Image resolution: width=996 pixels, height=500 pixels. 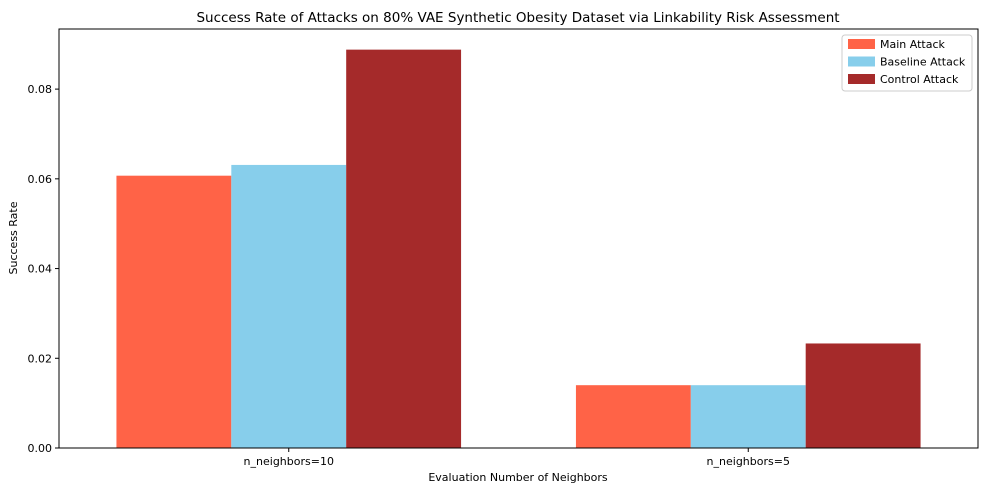 I want to click on legend-label: Main Attack, so click(x=913, y=44).